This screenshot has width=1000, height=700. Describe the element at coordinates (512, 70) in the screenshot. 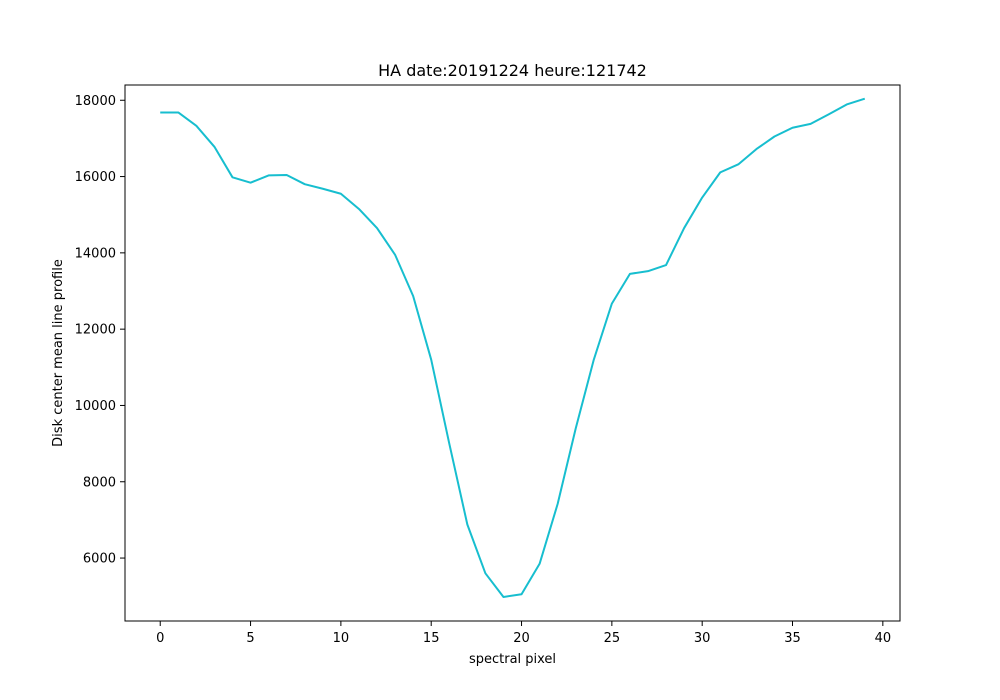

I see `chart-title: HA date:20191224 heure:121742` at that location.